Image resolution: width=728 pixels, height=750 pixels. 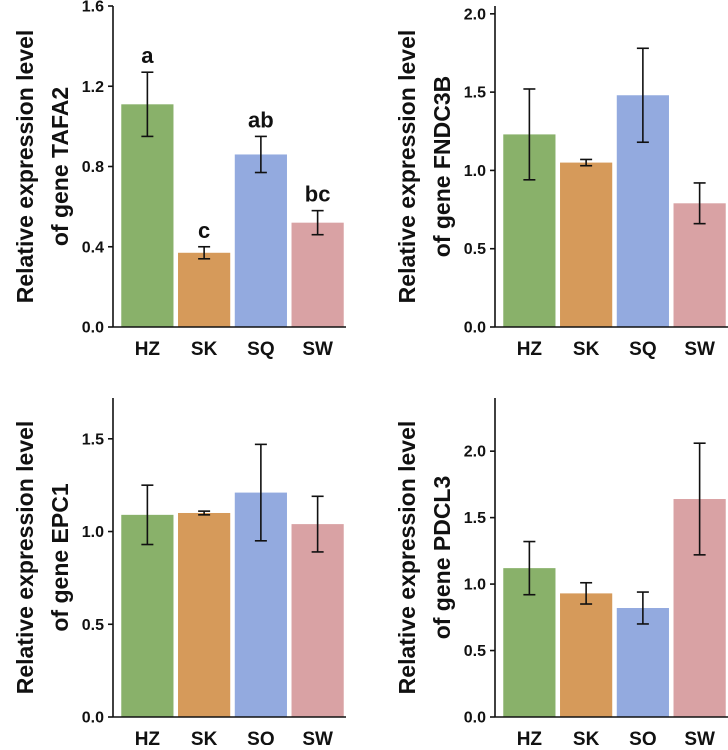 I want to click on y-tick-label: 1.6, so click(x=93, y=8).